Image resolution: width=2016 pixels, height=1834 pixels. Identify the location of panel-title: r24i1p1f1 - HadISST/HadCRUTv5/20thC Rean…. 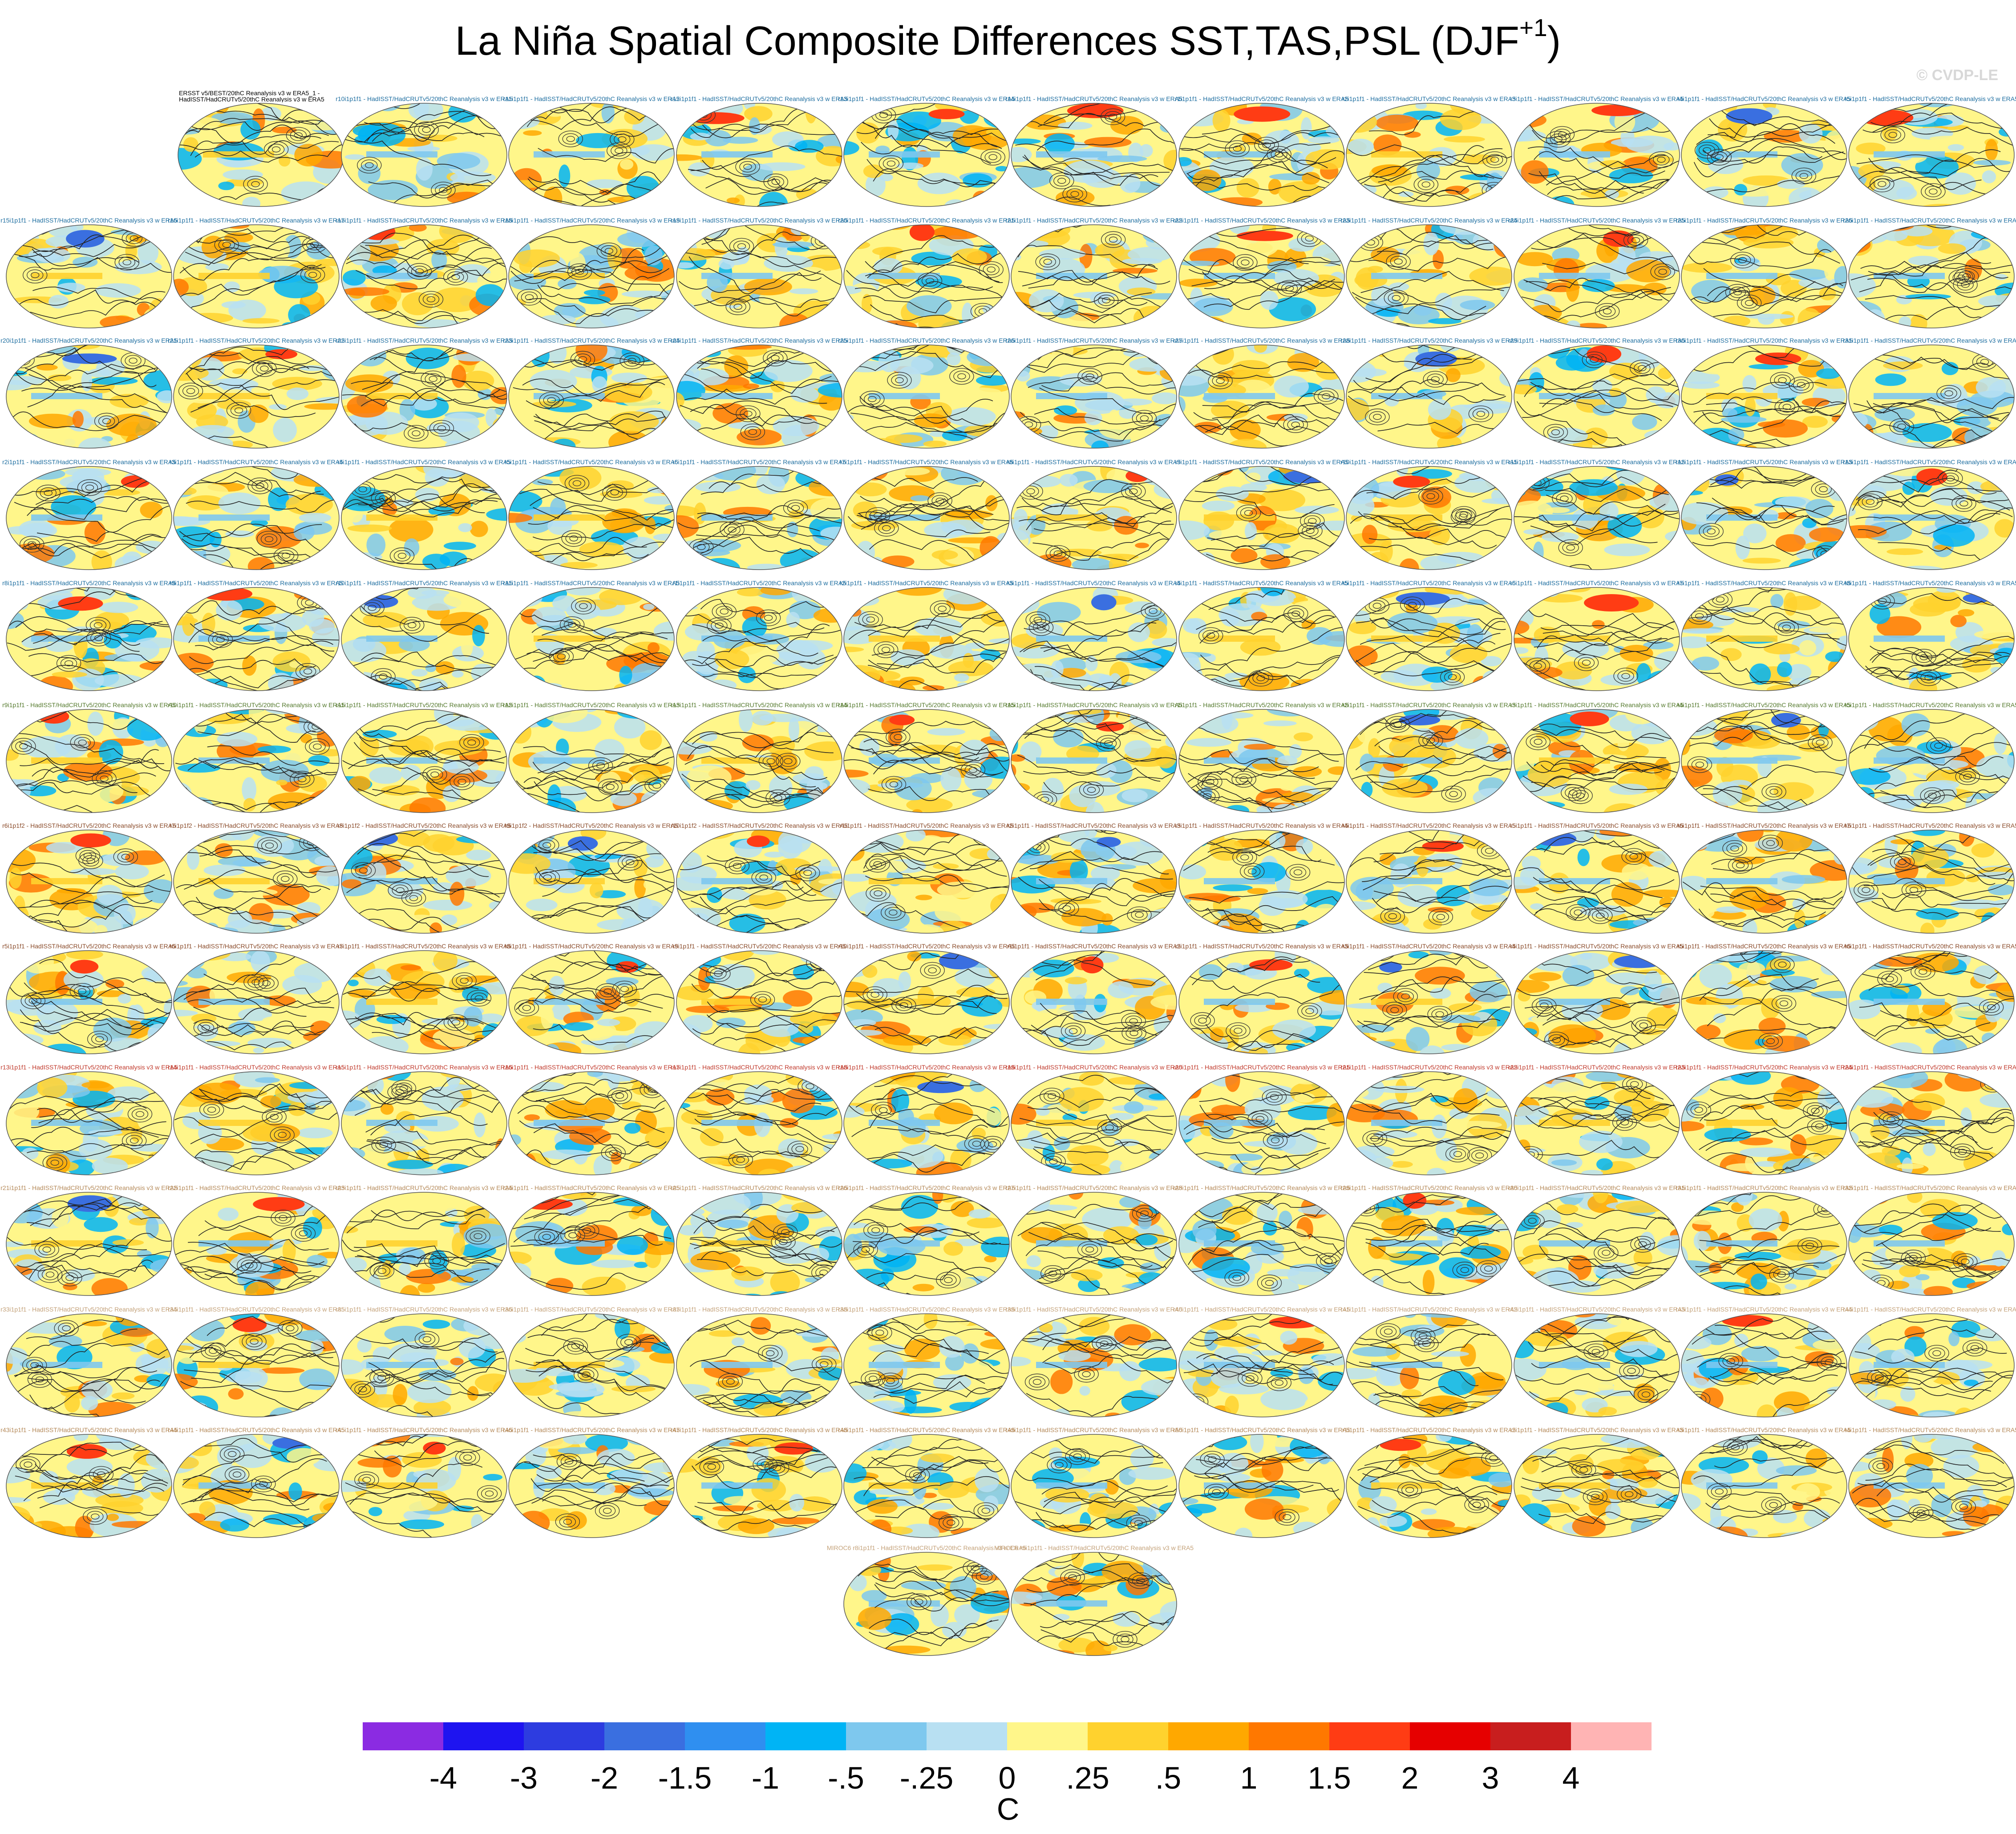
(1596, 220).